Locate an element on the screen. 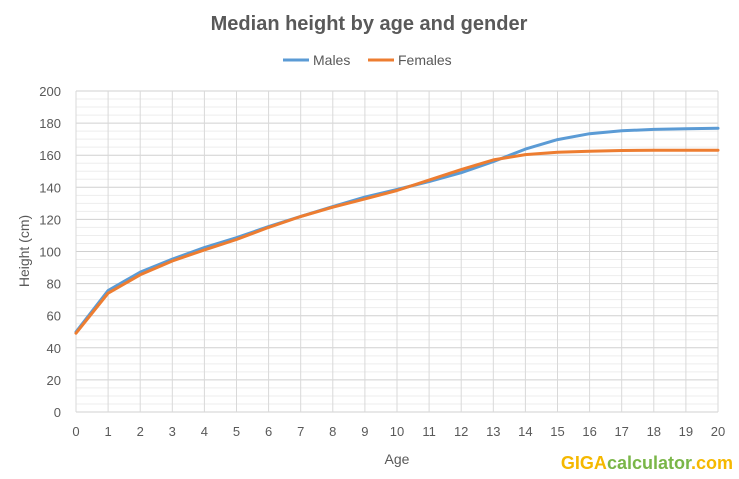 The height and width of the screenshot is (479, 739). x-tick-label: 1 is located at coordinates (107, 431).